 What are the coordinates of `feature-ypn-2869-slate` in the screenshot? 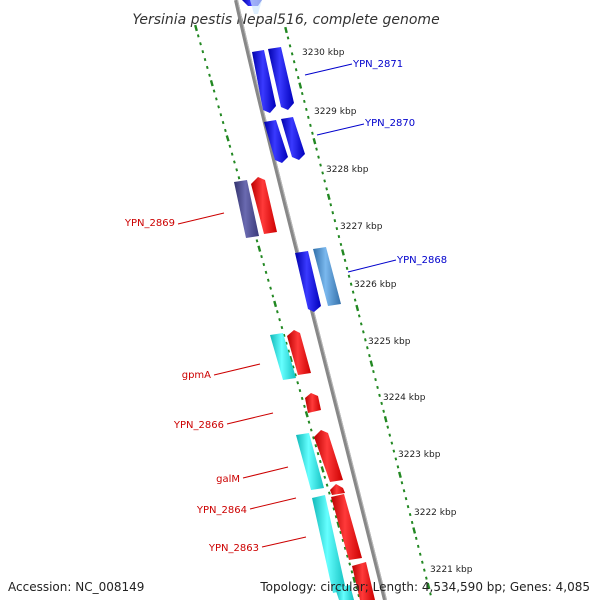 It's located at (246, 209).